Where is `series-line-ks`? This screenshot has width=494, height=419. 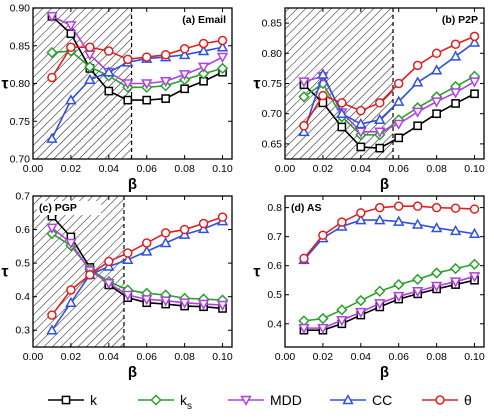 series-line-ks is located at coordinates (389, 292).